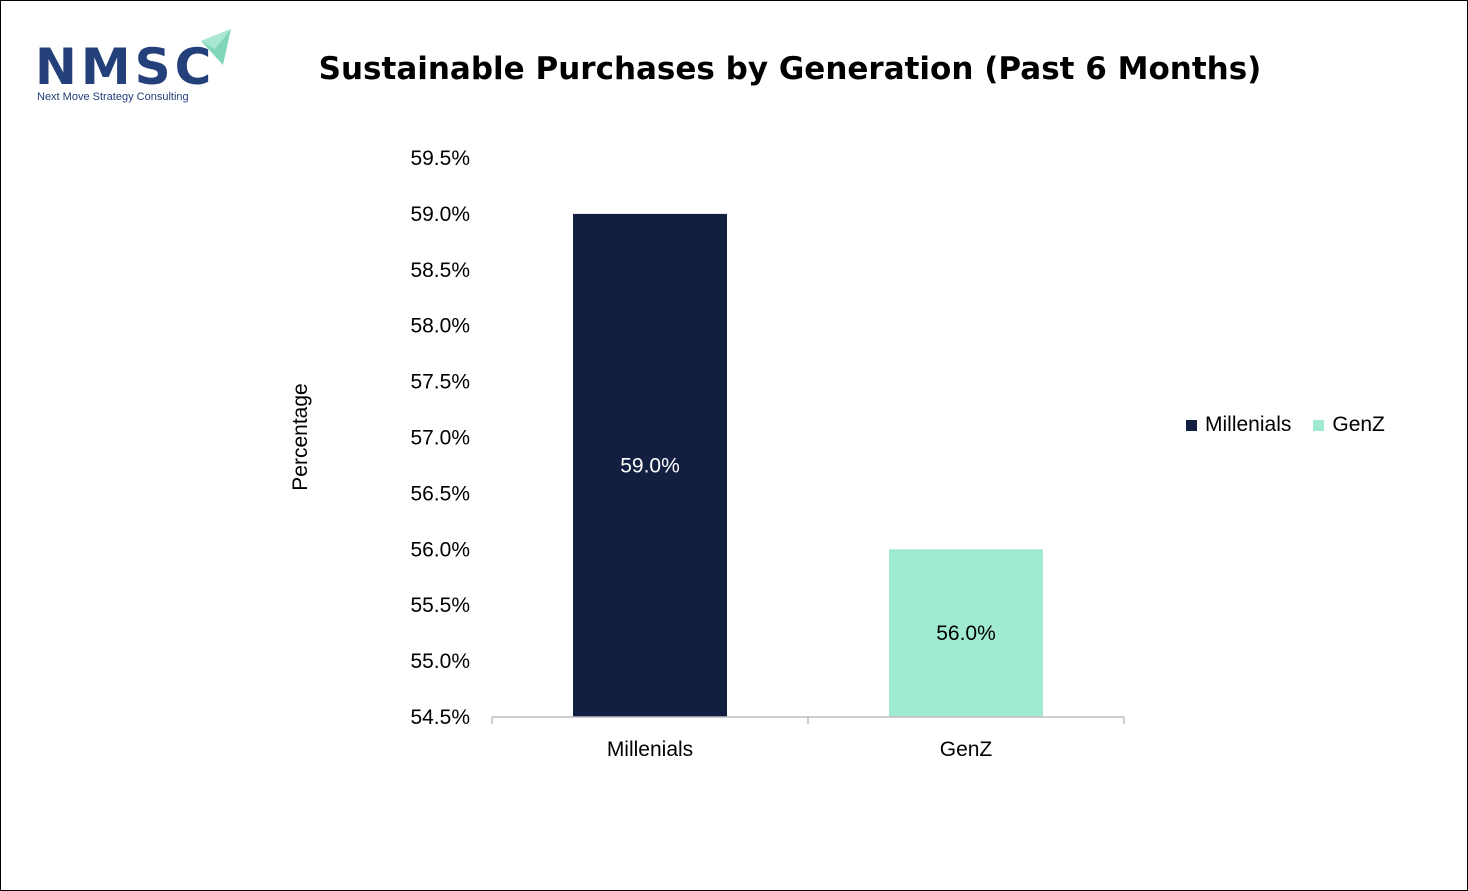 The height and width of the screenshot is (891, 1468). What do you see at coordinates (440, 326) in the screenshot?
I see `y-tick-label: 58.0%` at bounding box center [440, 326].